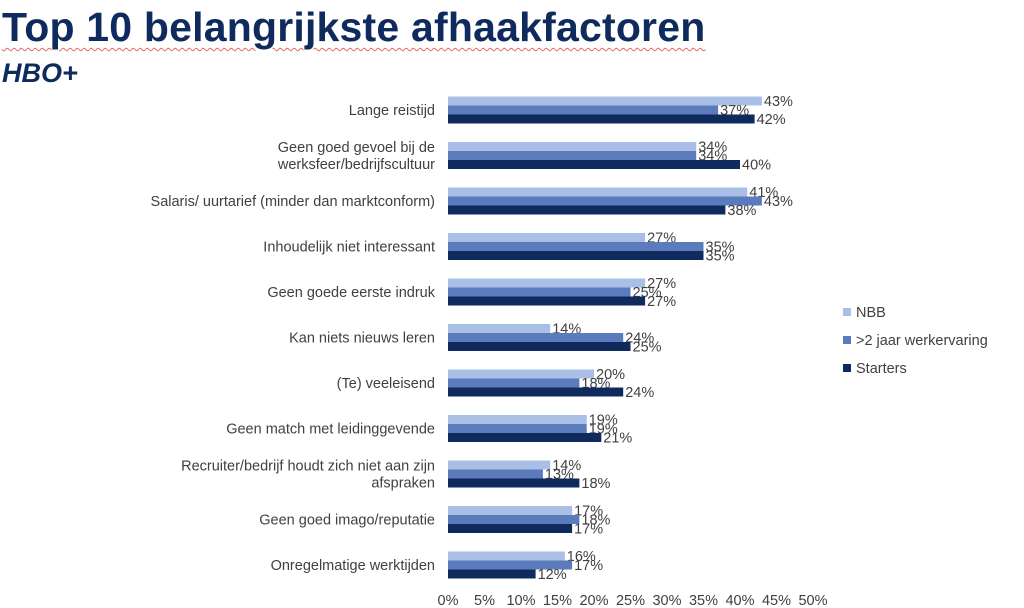  I want to click on x-tick-label: 25%, so click(630, 600).